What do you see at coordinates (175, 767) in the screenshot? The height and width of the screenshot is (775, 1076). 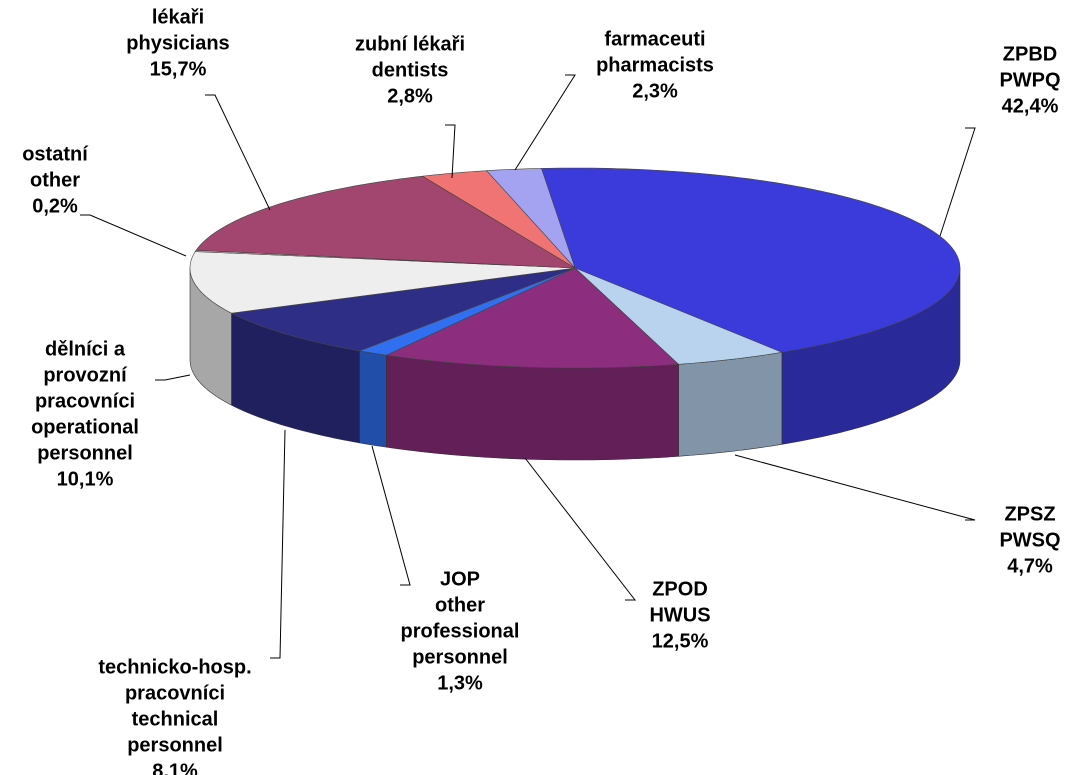 I see `value-label: 8,1%` at bounding box center [175, 767].